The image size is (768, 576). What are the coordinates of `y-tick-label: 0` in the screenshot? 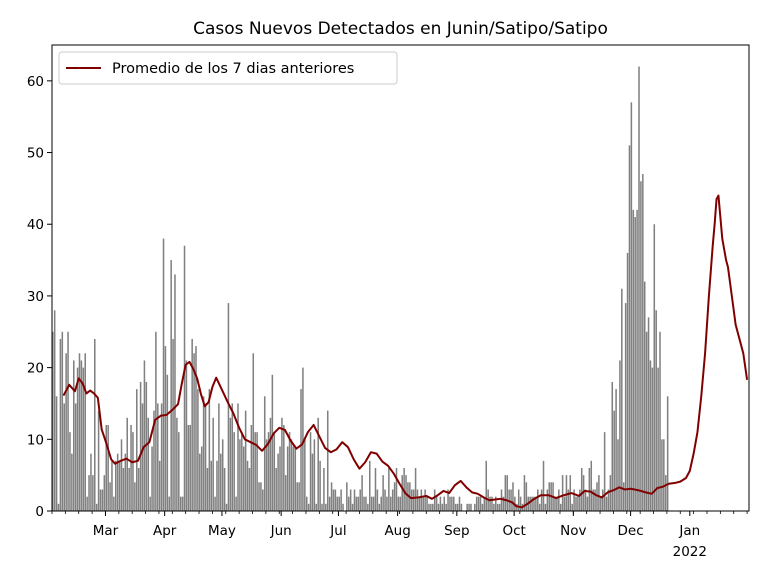 It's located at (39, 512).